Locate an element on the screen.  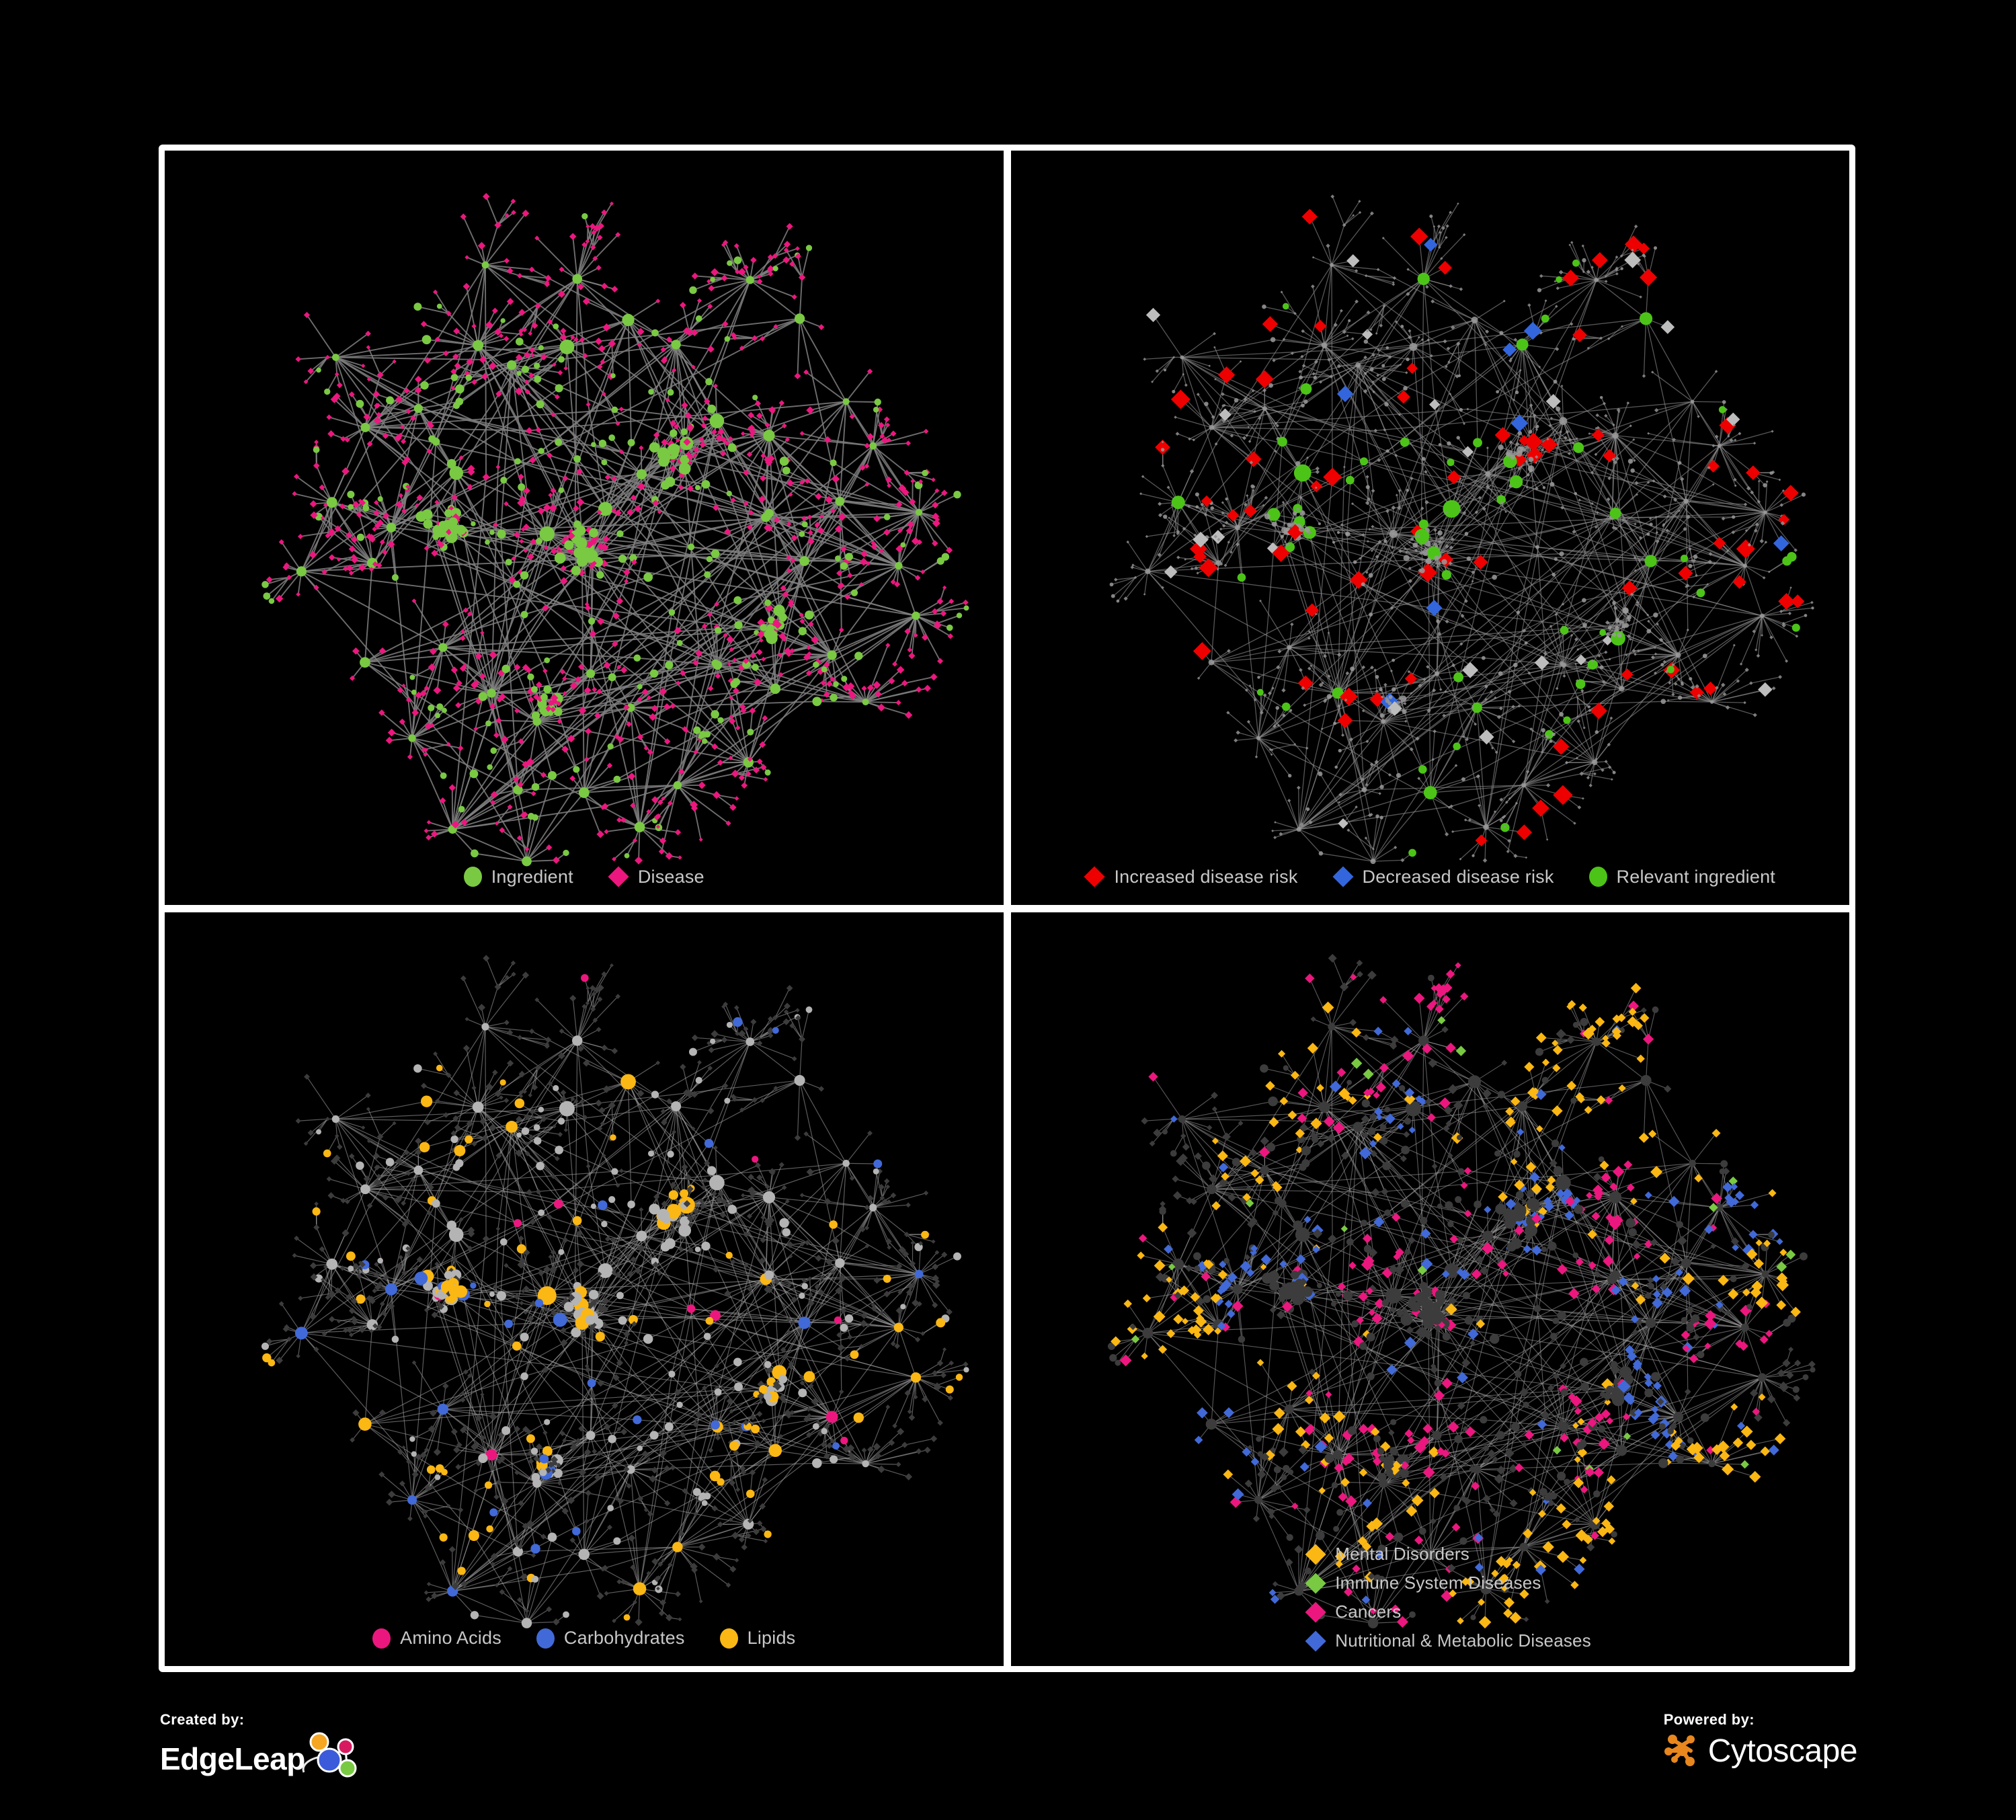
immune-system-diseases-diamond-icon is located at coordinates (1315, 1583).